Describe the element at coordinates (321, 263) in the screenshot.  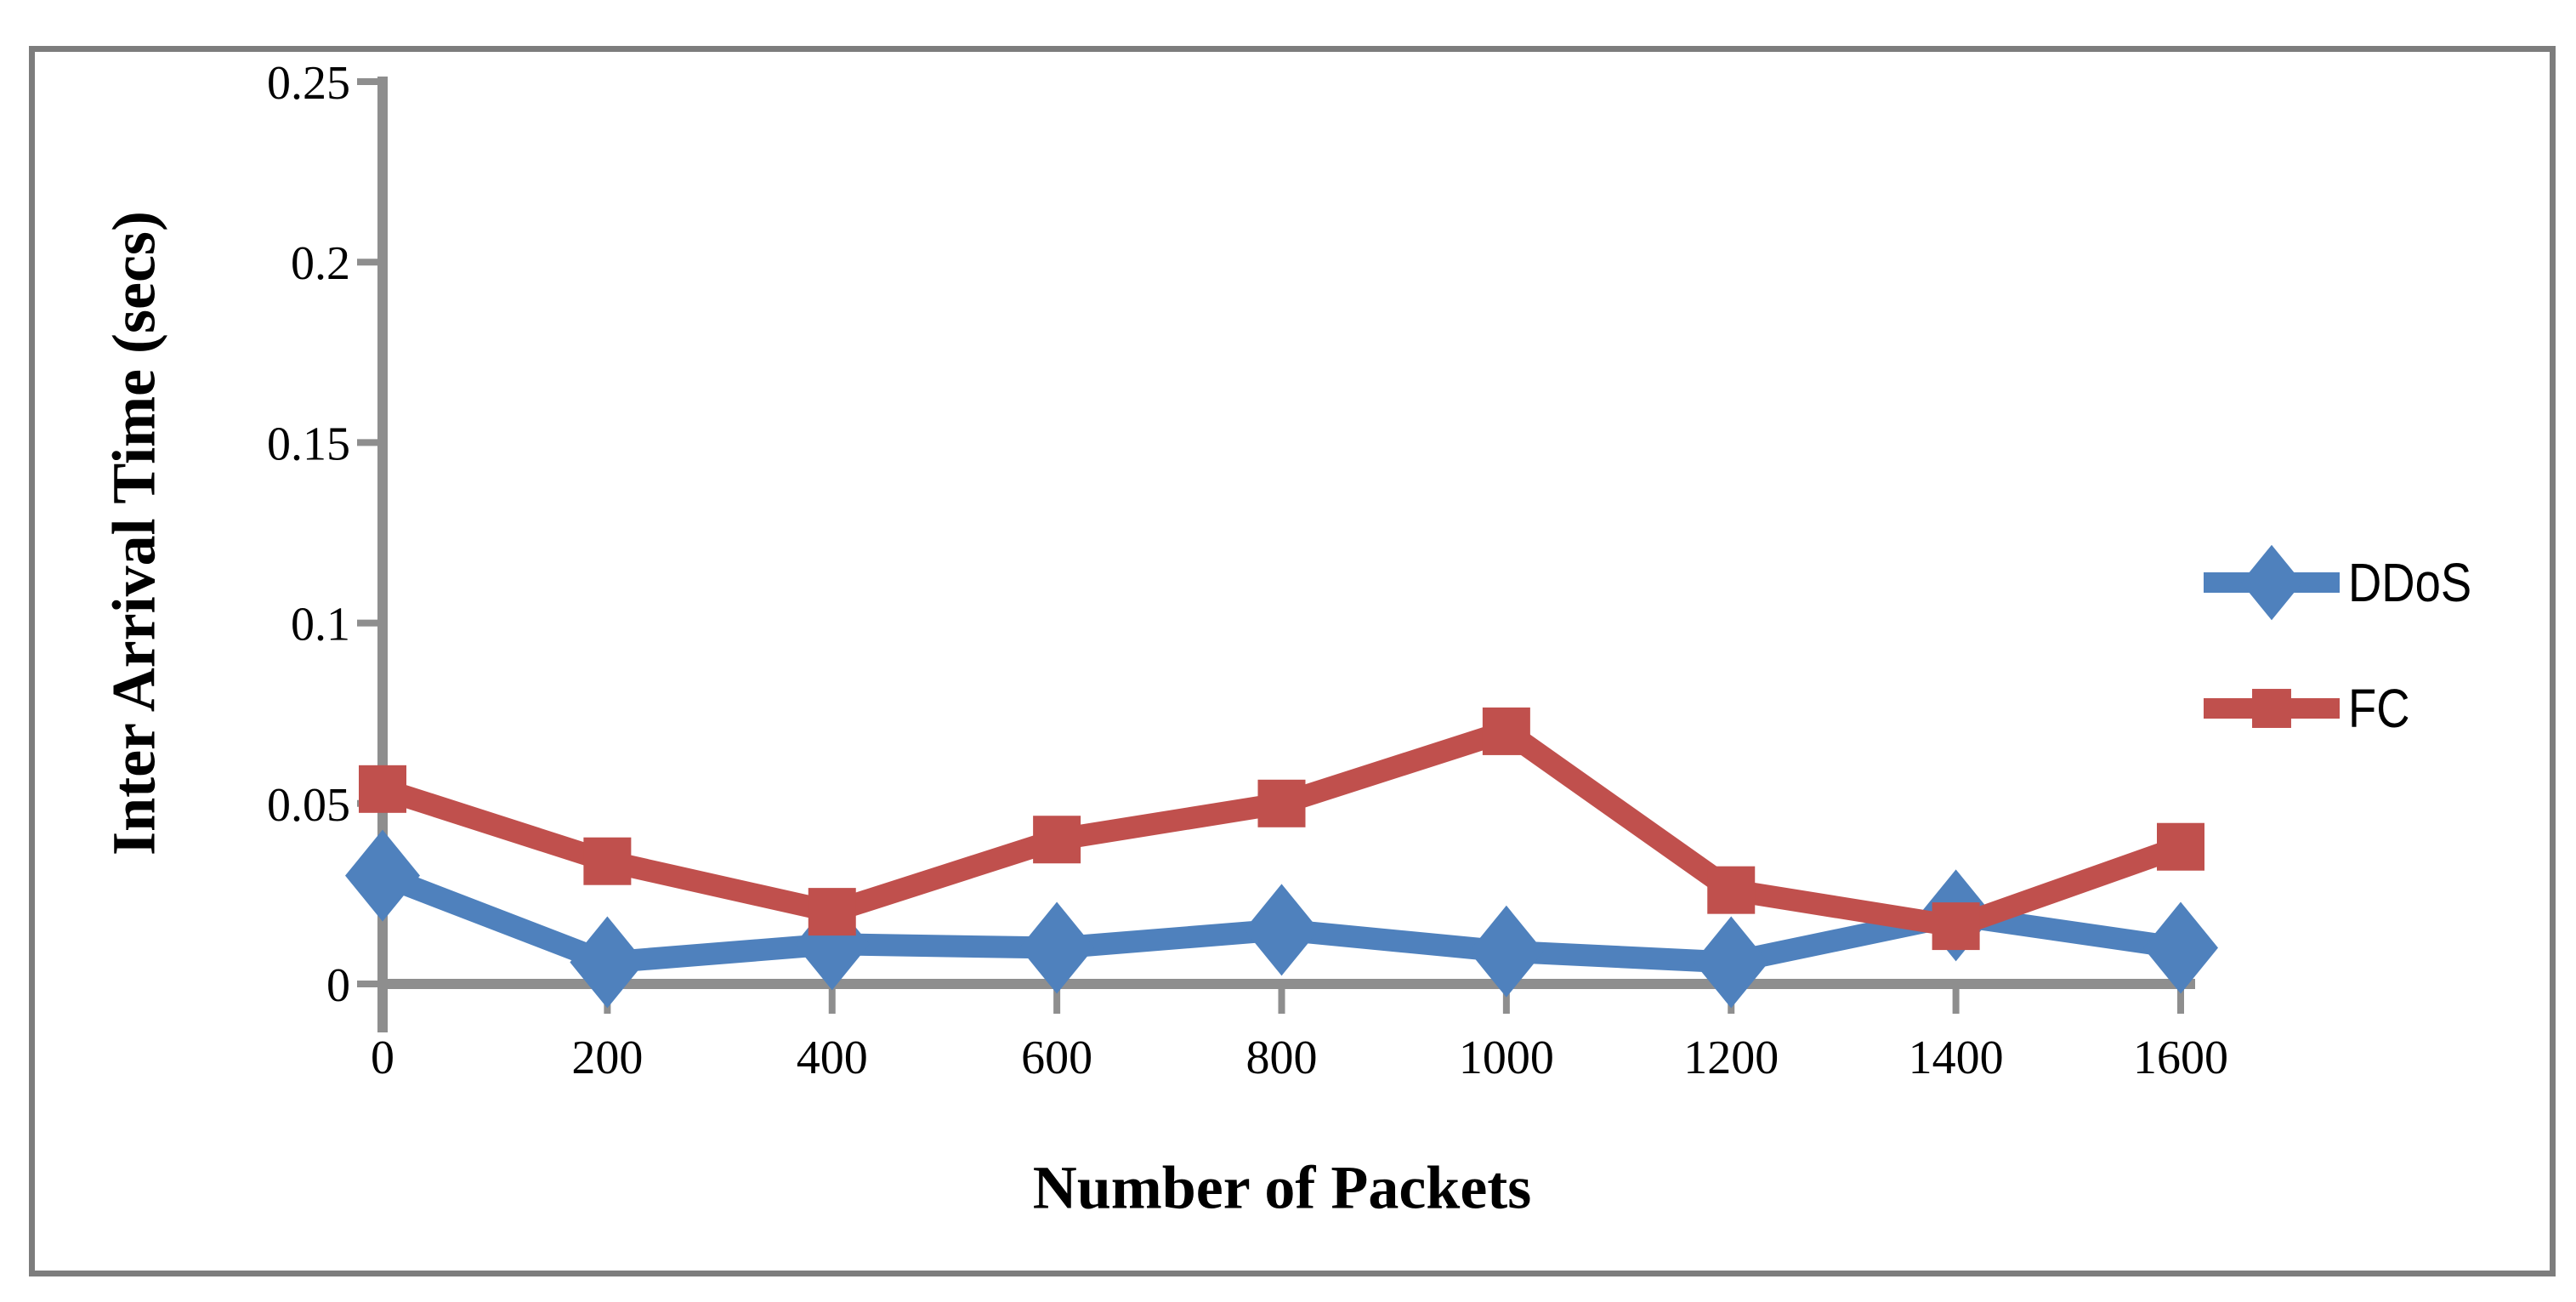
I see `y-tick-label: 0.2` at that location.